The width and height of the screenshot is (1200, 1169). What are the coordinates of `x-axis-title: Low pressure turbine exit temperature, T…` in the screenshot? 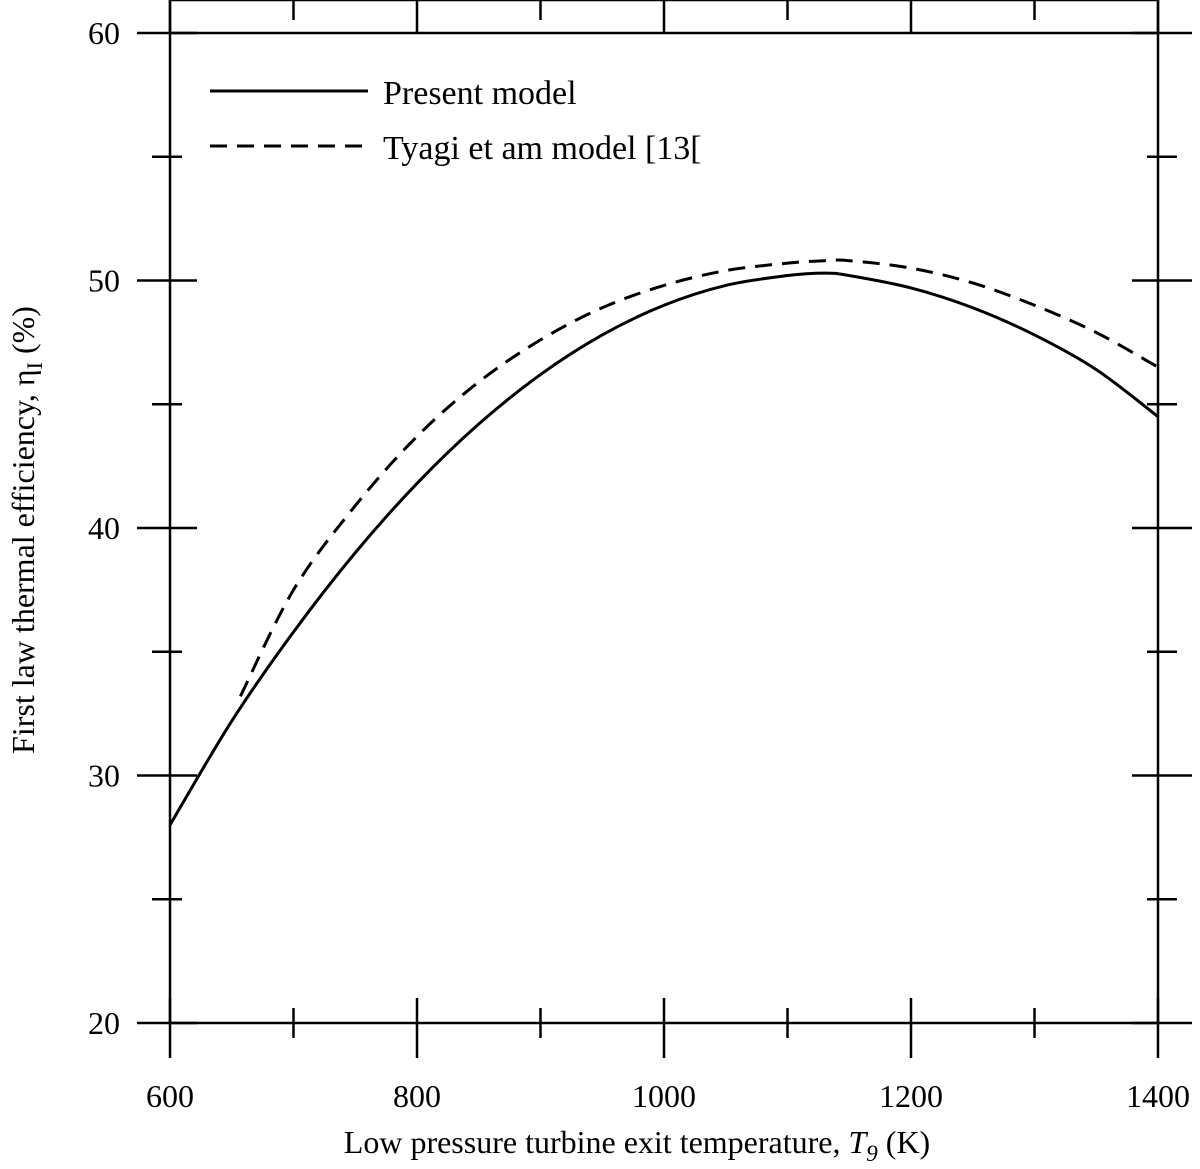 It's located at (637, 1145).